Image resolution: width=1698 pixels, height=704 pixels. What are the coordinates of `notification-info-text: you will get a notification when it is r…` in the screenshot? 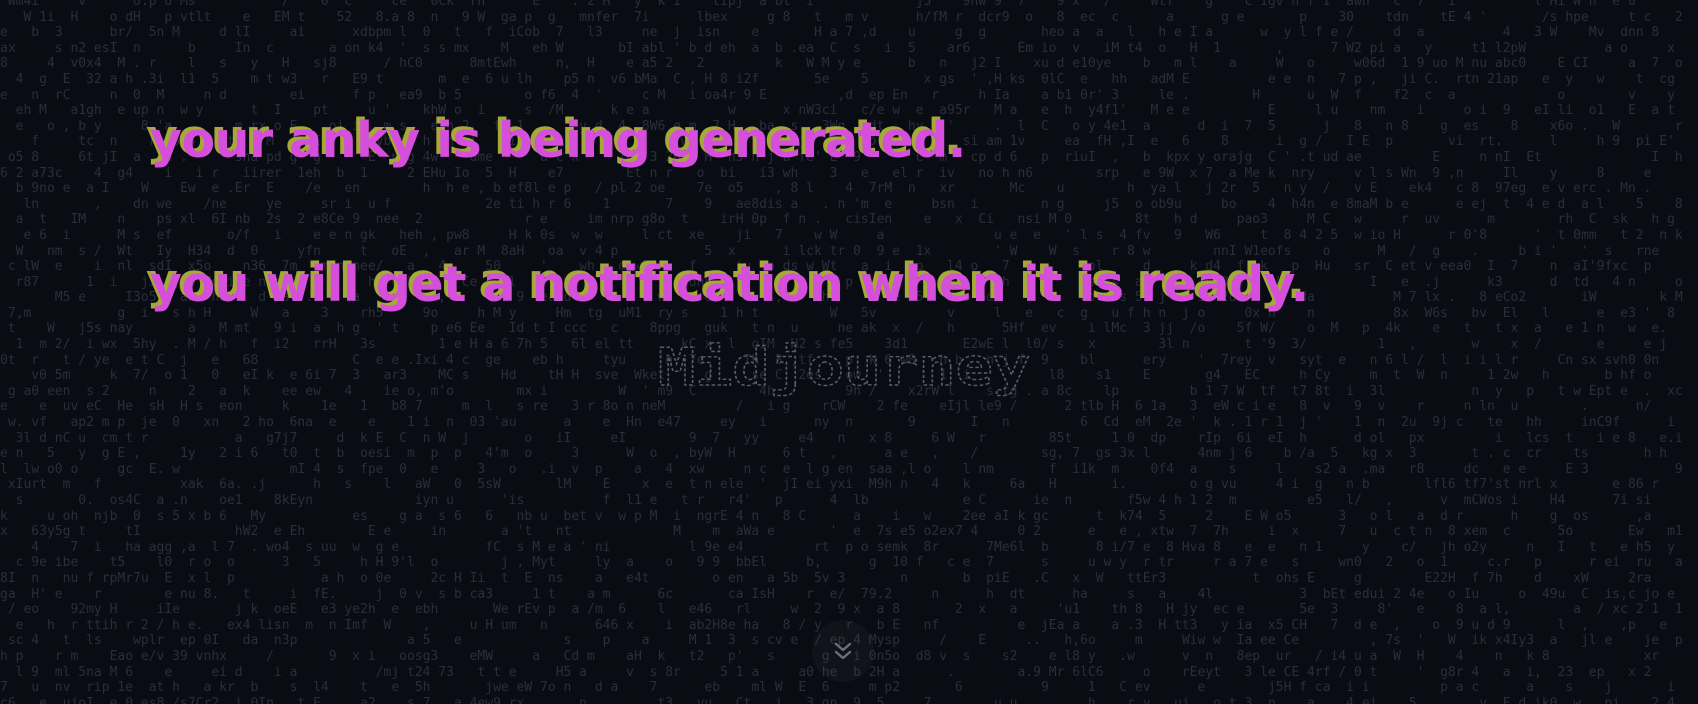 It's located at (729, 284).